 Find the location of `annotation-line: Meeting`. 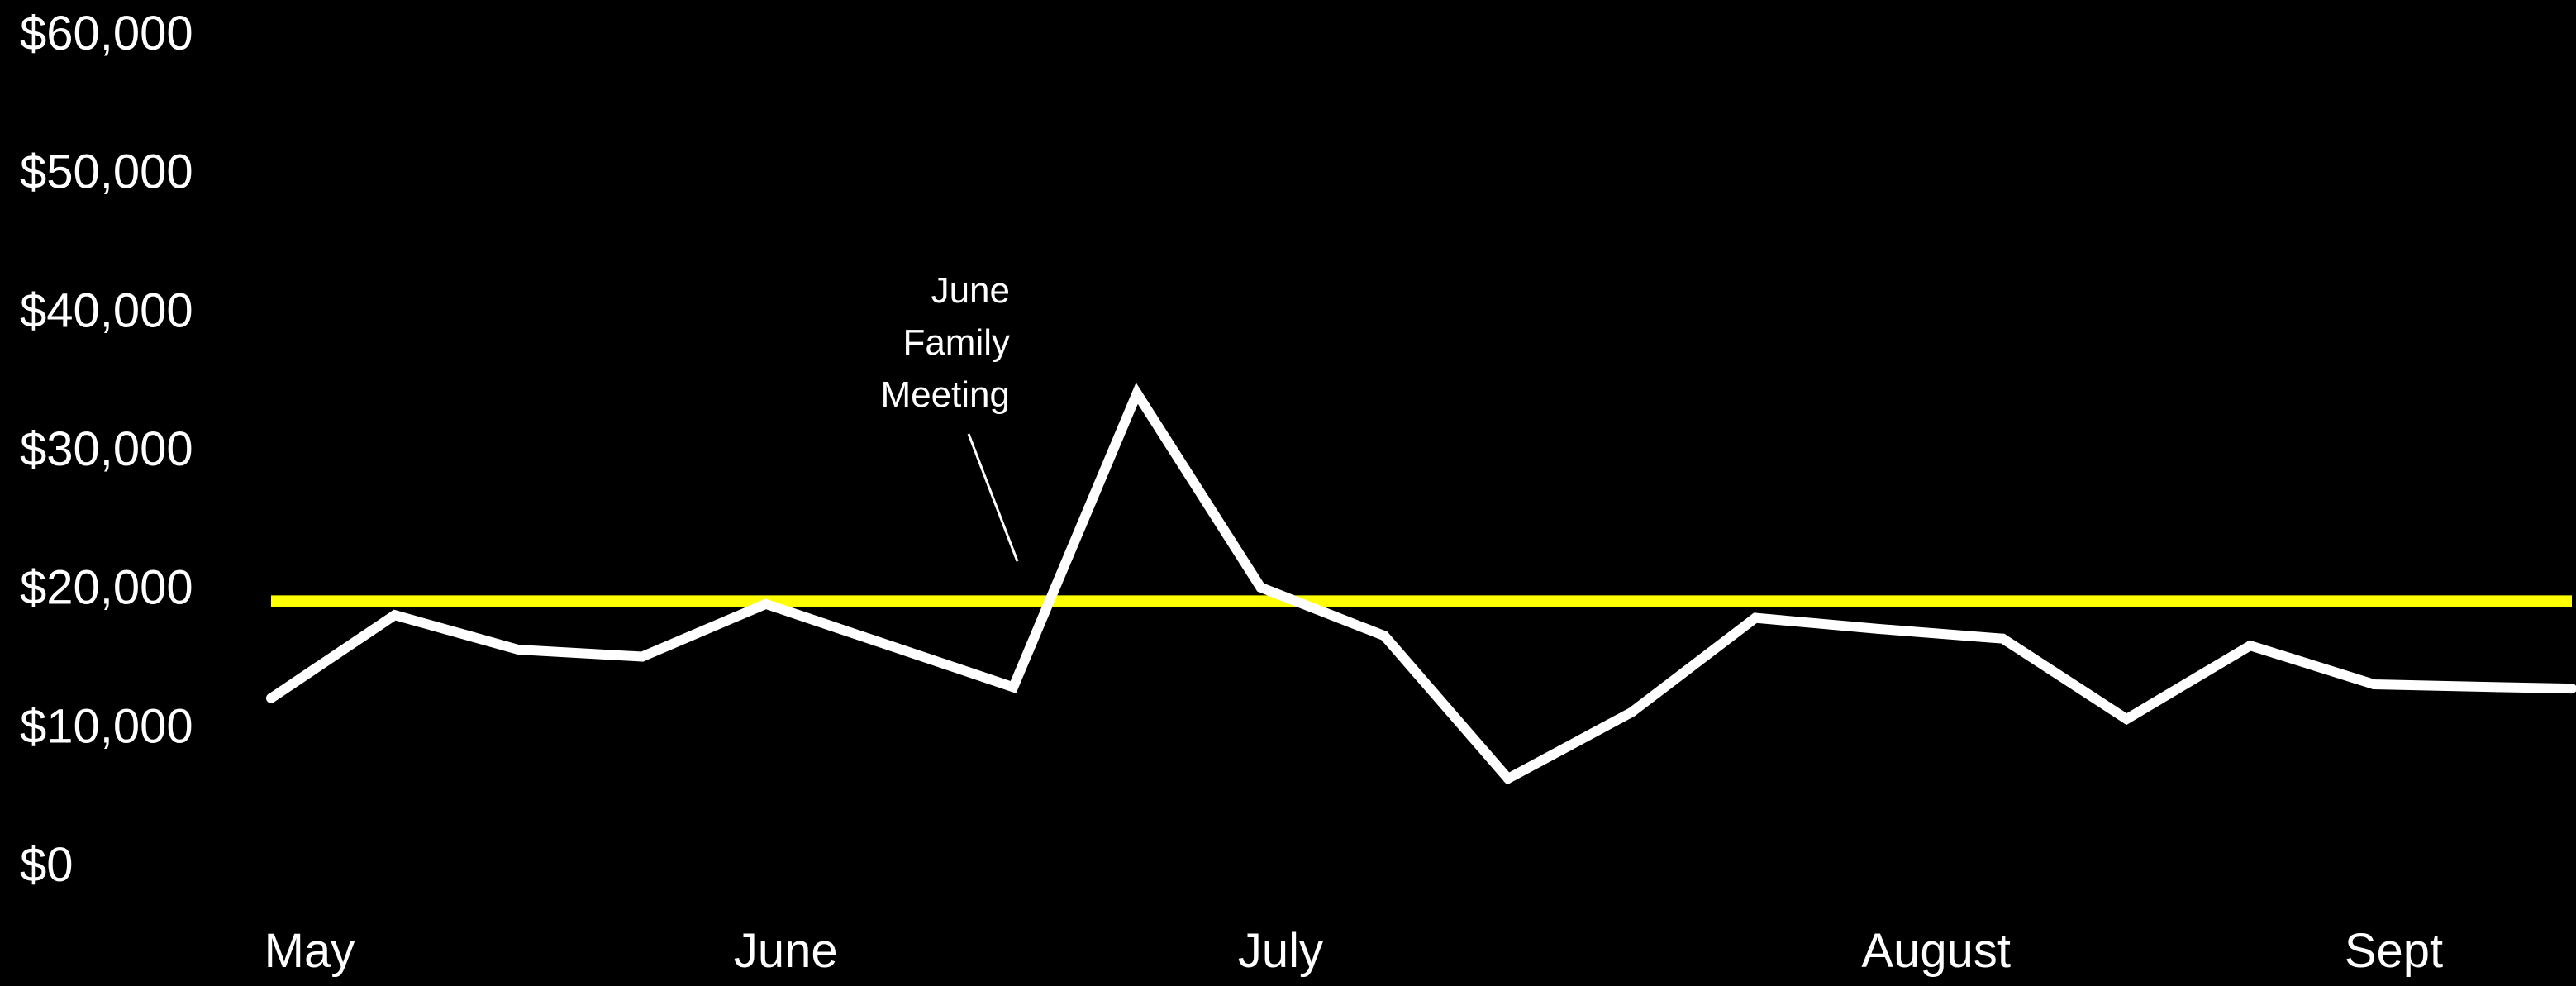

annotation-line: Meeting is located at coordinates (945, 394).